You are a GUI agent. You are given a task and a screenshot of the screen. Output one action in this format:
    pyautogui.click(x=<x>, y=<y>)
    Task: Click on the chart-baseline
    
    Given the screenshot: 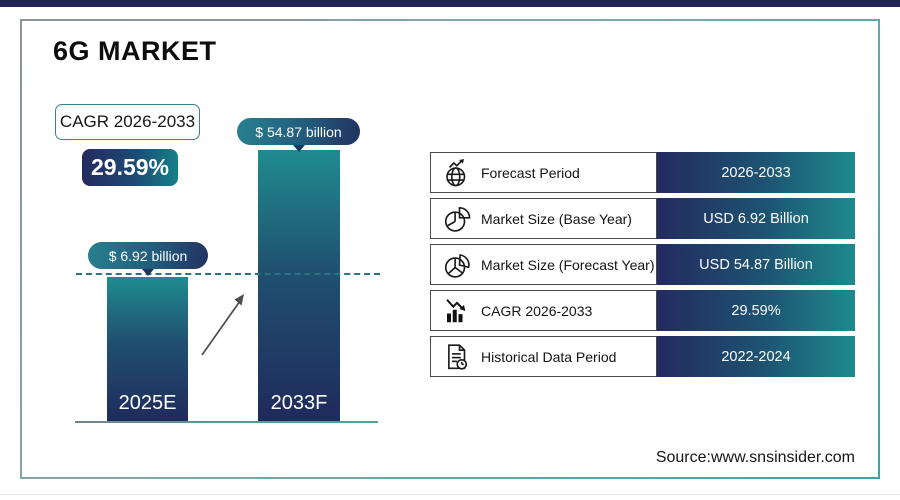 What is the action you would take?
    pyautogui.click(x=226, y=422)
    